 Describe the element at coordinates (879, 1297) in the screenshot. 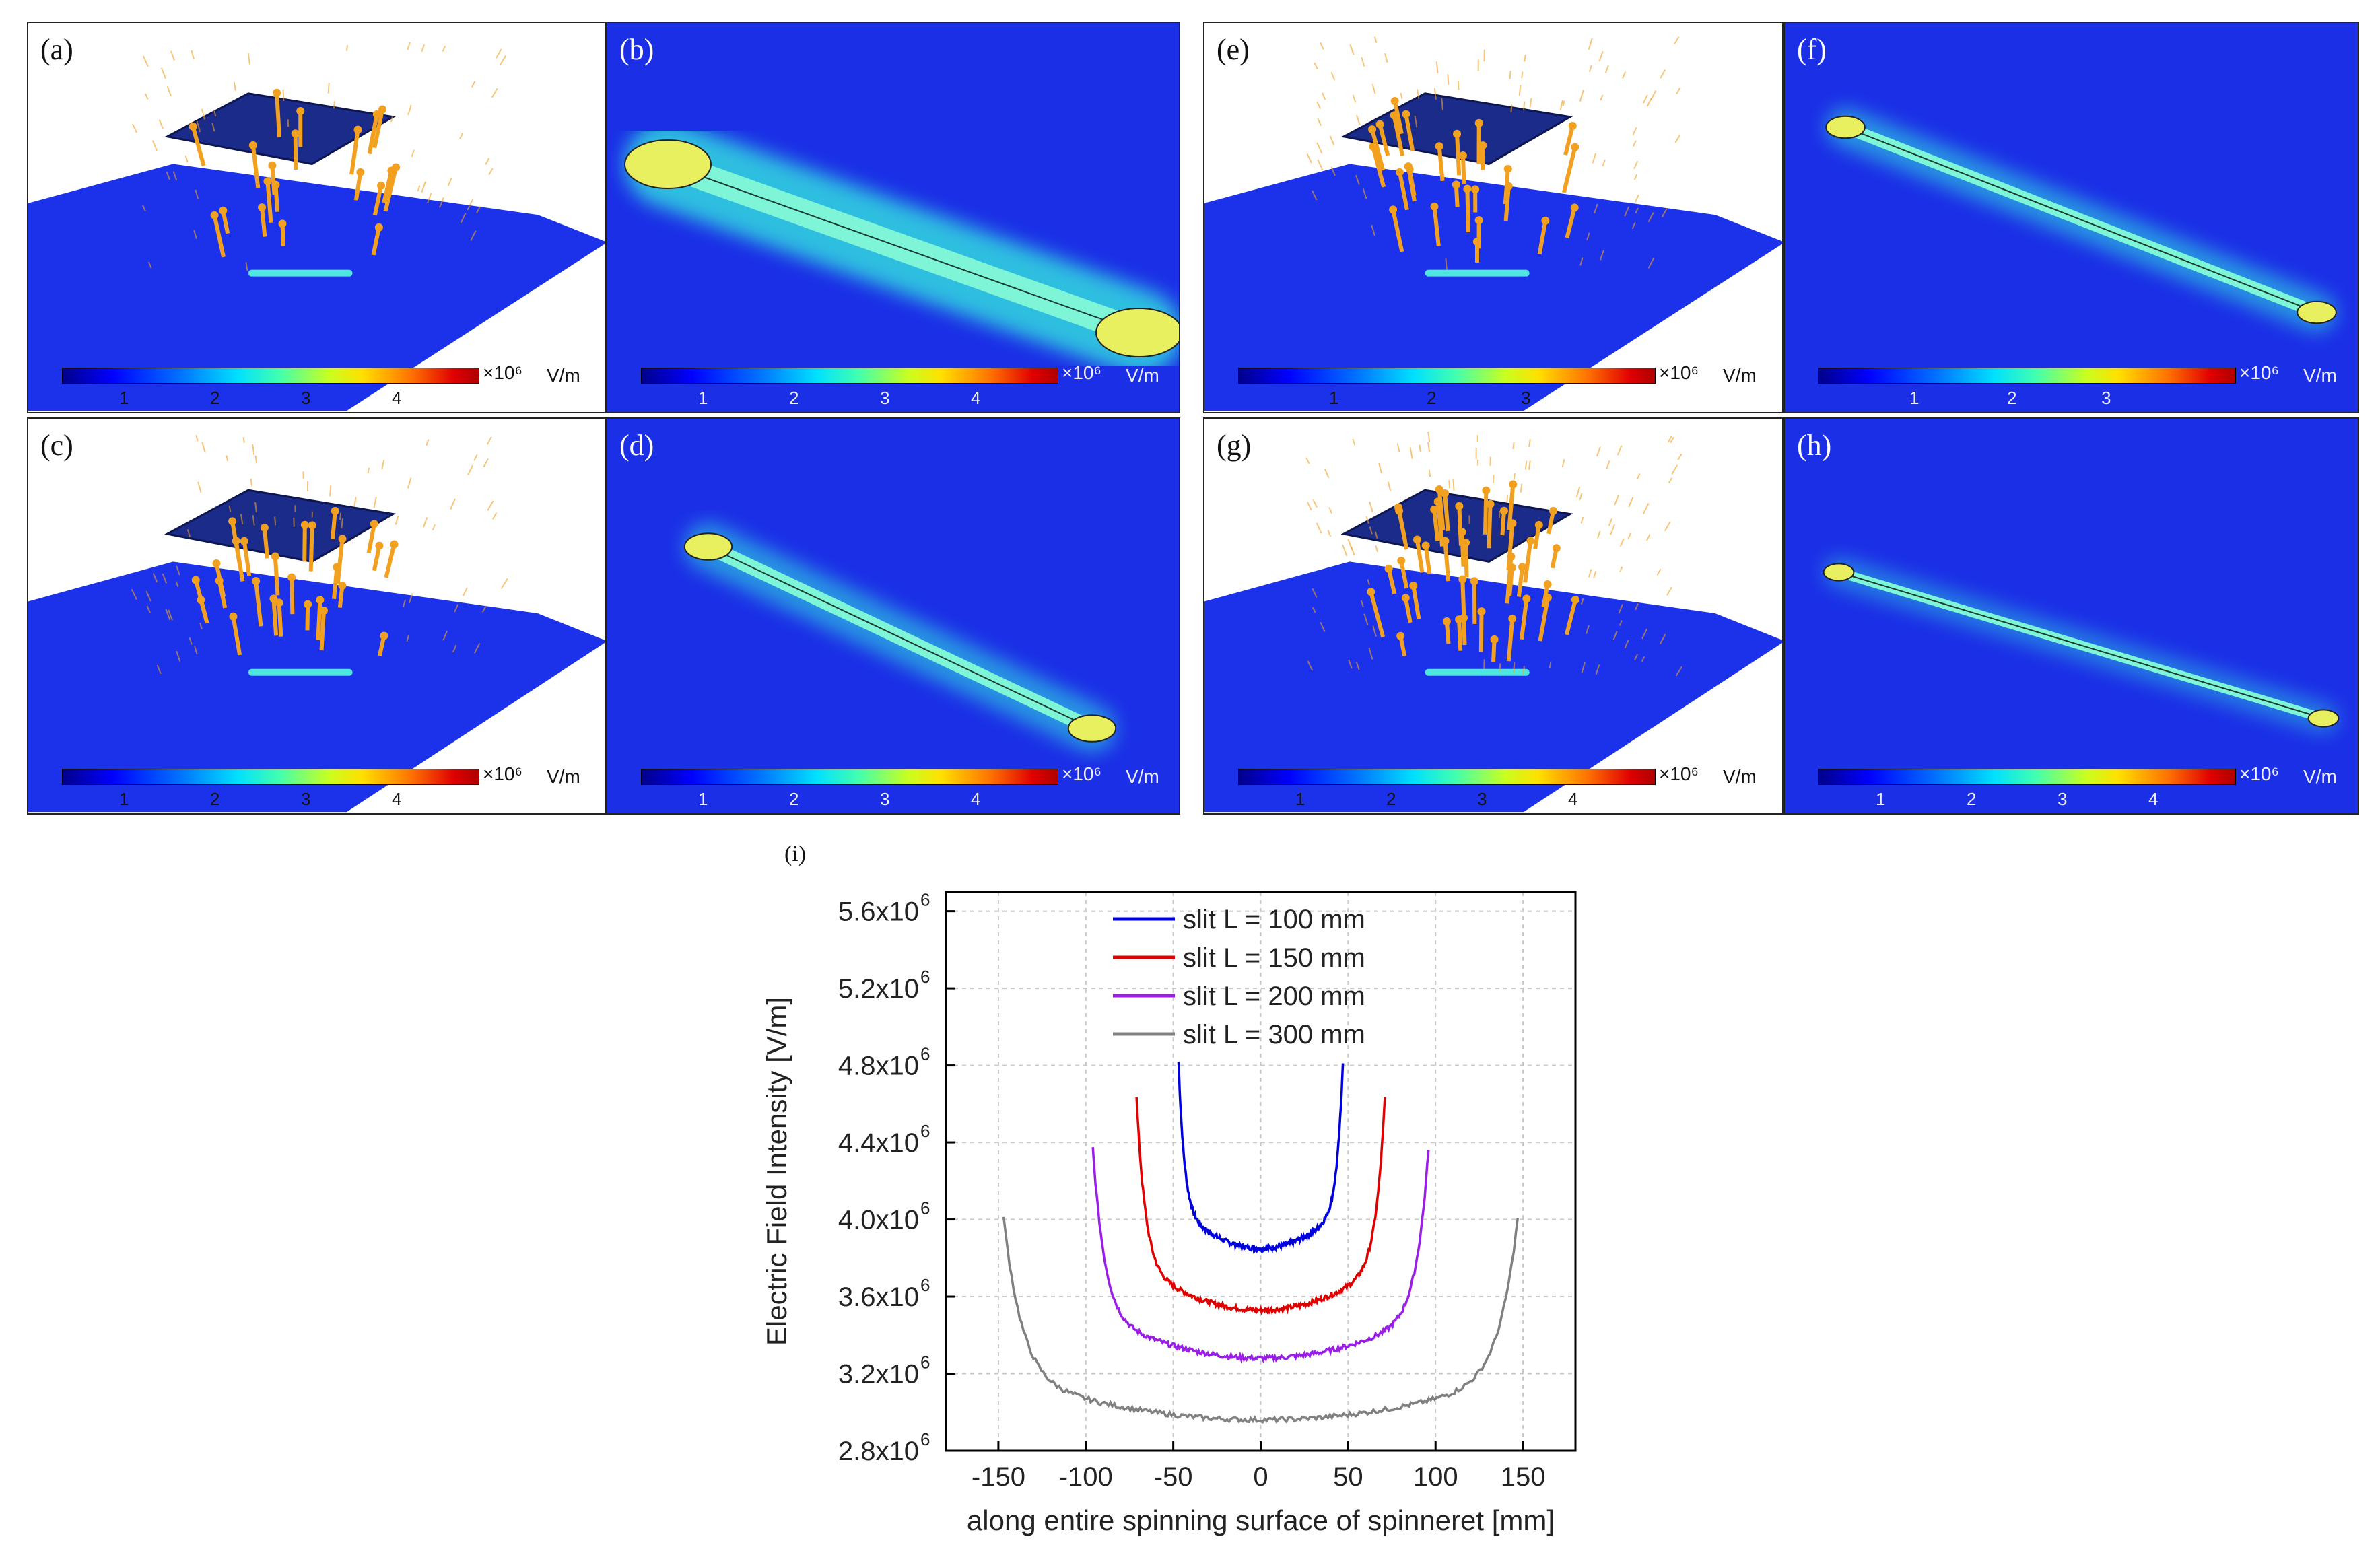

I see `y-tick-label: 3.6x10` at that location.